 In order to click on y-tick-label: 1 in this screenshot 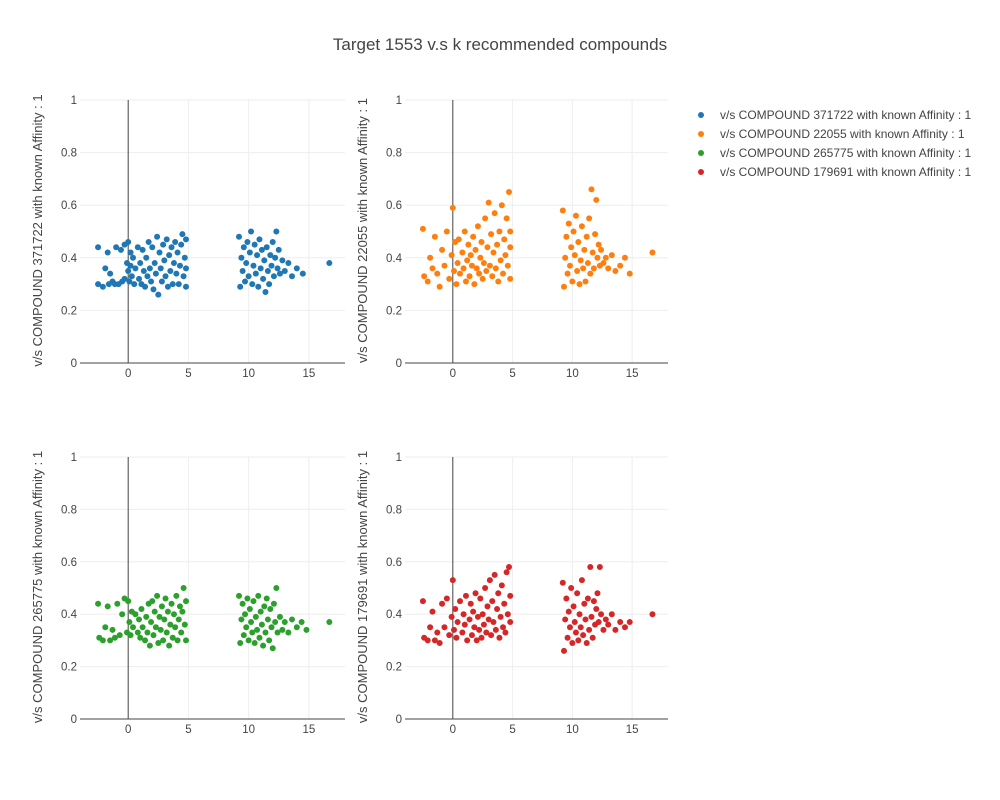, I will do `click(399, 101)`.